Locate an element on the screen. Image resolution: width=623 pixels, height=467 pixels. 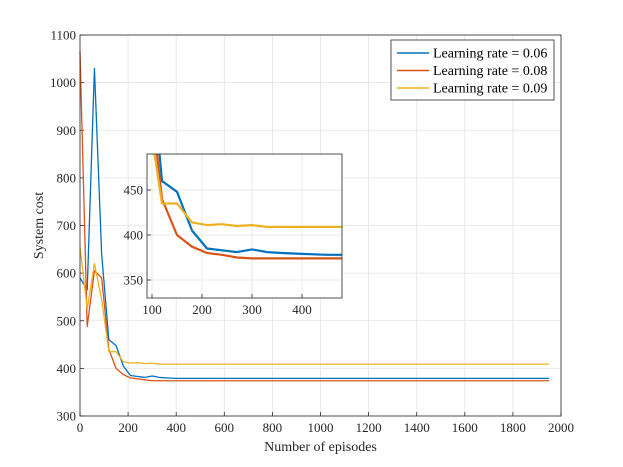
legend-label-0.09: Learning rate = 0.09 is located at coordinates (490, 89).